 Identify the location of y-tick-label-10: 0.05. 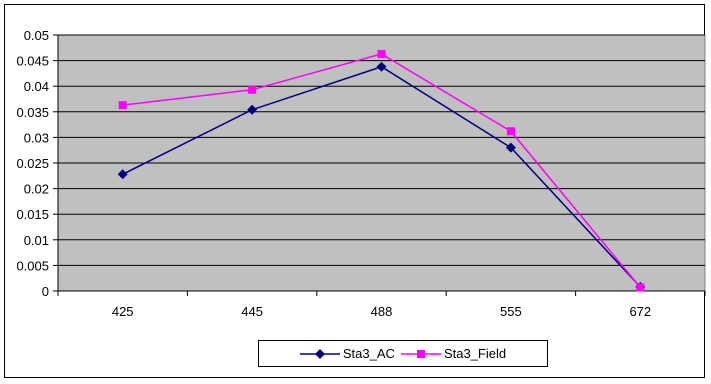
(36, 35).